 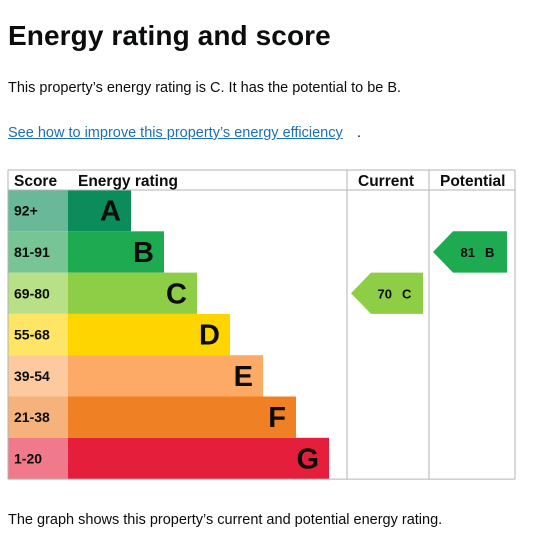 I want to click on score-label-c: 69-80, so click(x=32, y=293).